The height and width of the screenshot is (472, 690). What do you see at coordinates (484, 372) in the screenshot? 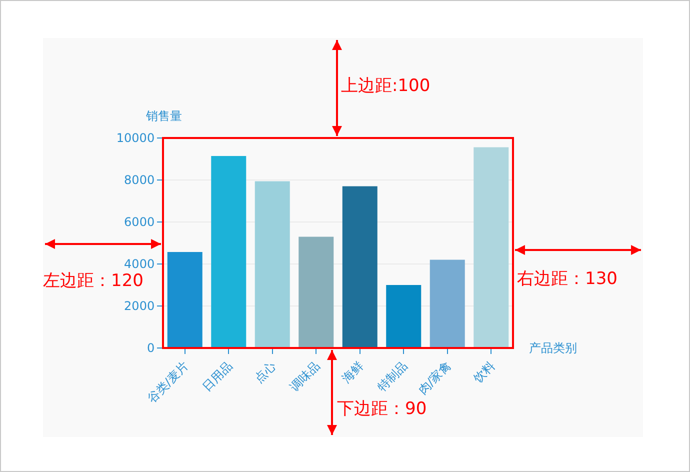
I see `x-tick-label: 饮料` at bounding box center [484, 372].